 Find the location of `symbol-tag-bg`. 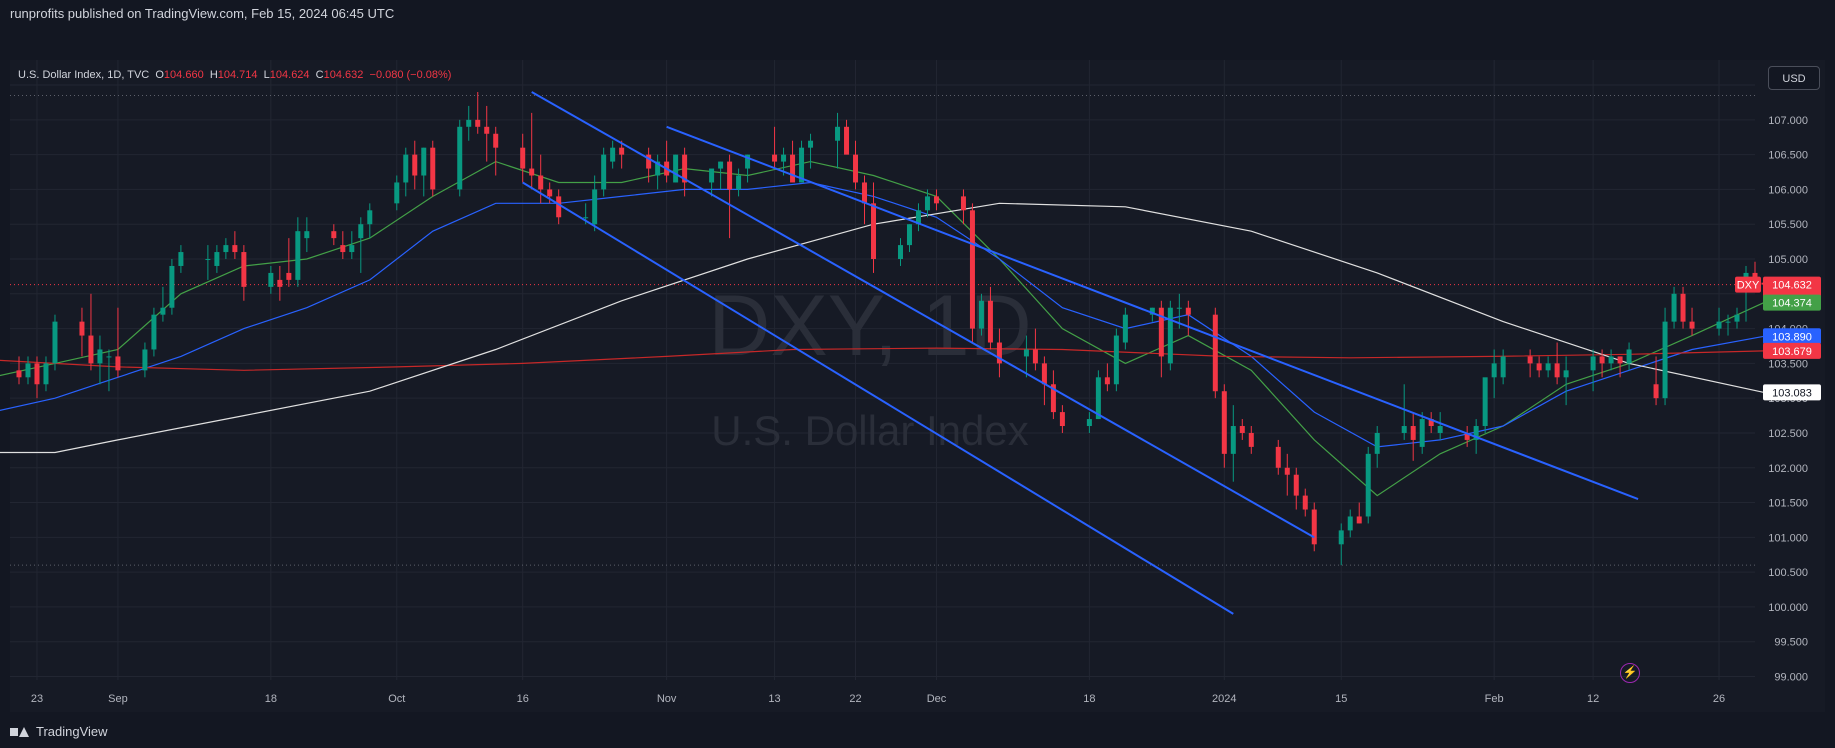

symbol-tag-bg is located at coordinates (1748, 284).